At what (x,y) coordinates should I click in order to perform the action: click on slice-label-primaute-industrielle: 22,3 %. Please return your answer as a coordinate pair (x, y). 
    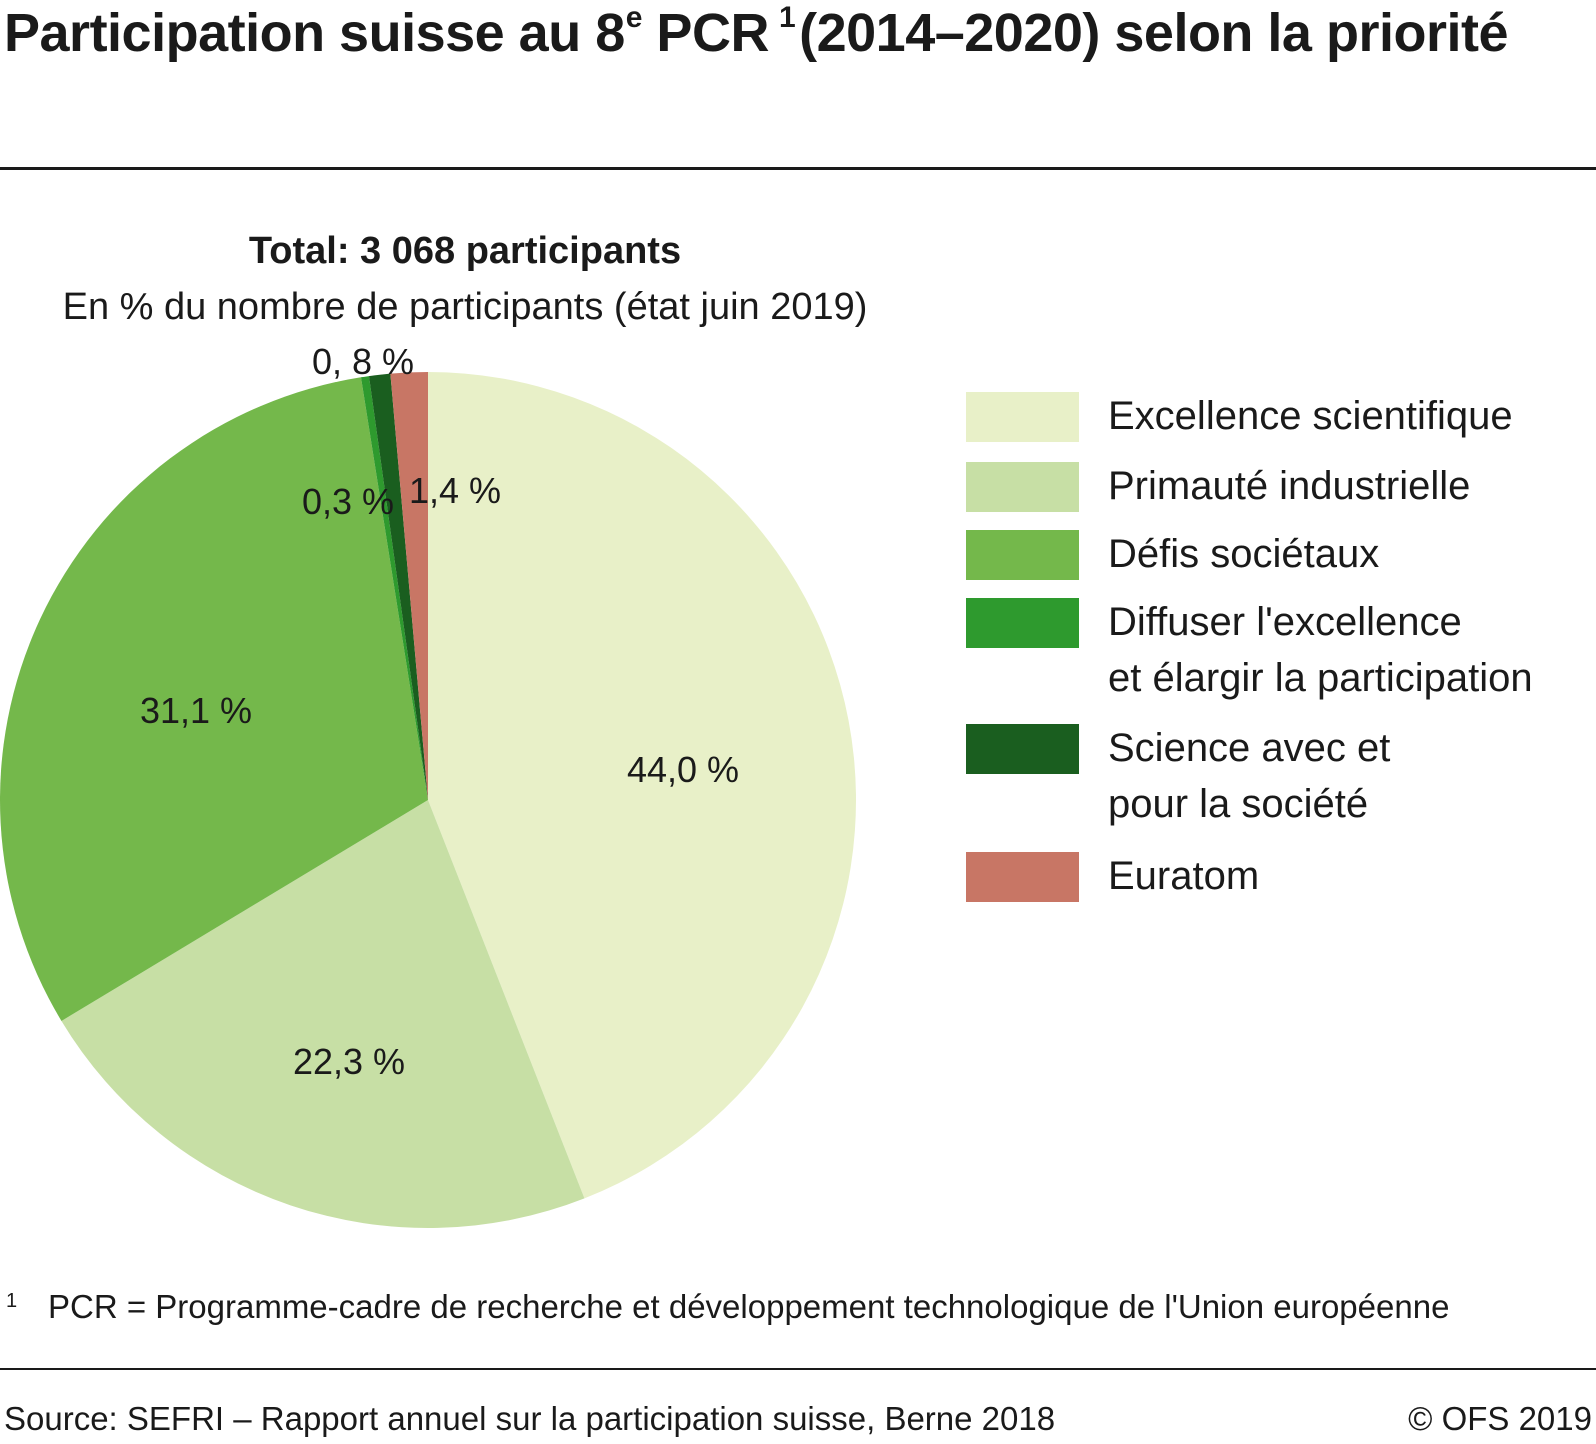
    Looking at the image, I should click on (349, 1061).